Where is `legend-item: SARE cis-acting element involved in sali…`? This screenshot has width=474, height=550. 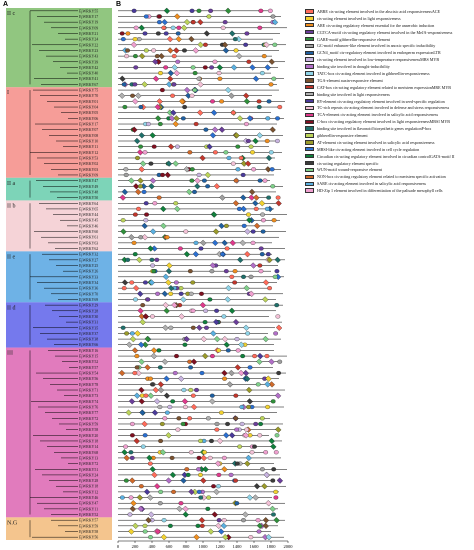 legend-item: SARE cis-acting element involved in sali… is located at coordinates (388, 183).